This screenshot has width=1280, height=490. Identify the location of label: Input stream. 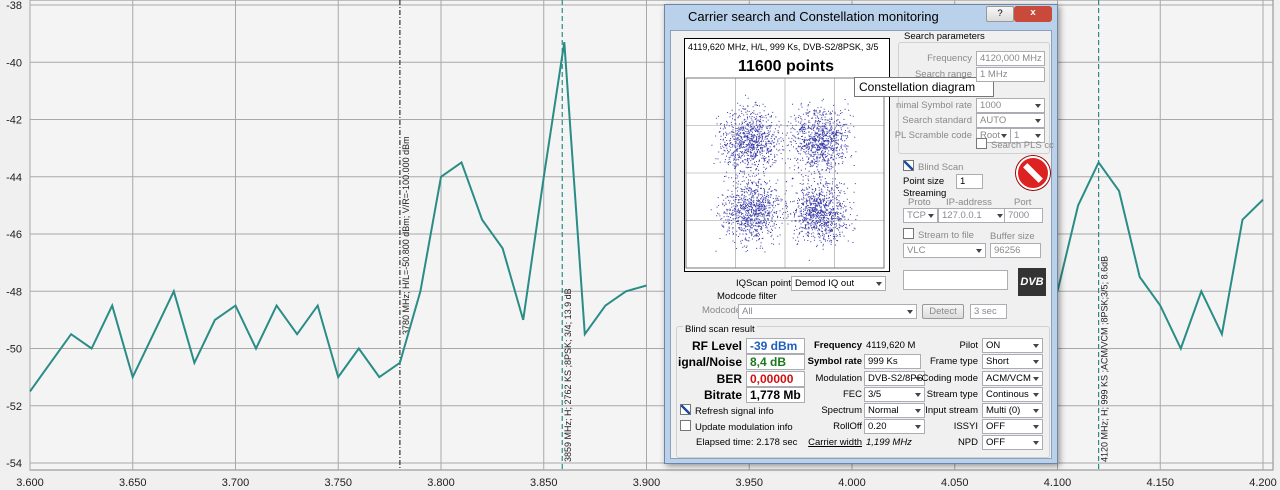
(951, 410).